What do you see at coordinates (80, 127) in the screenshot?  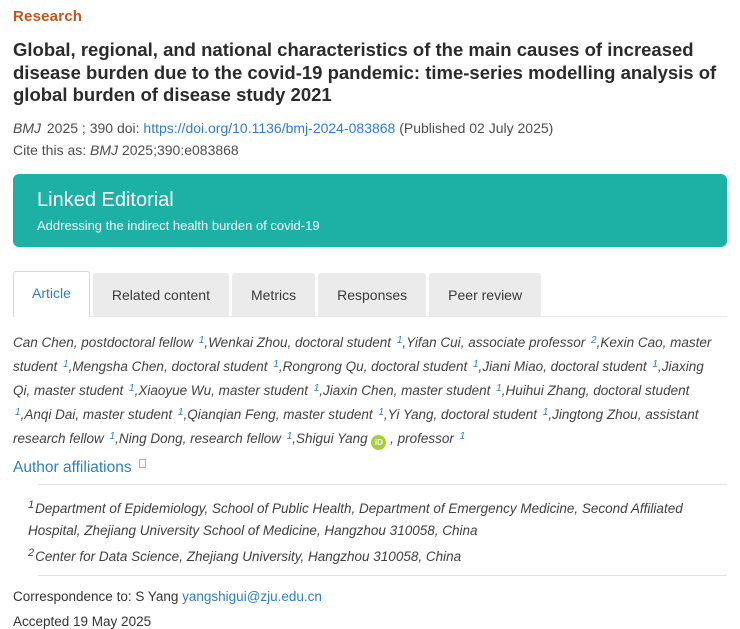 I see `citation-year-volume: 2025 ; 390` at bounding box center [80, 127].